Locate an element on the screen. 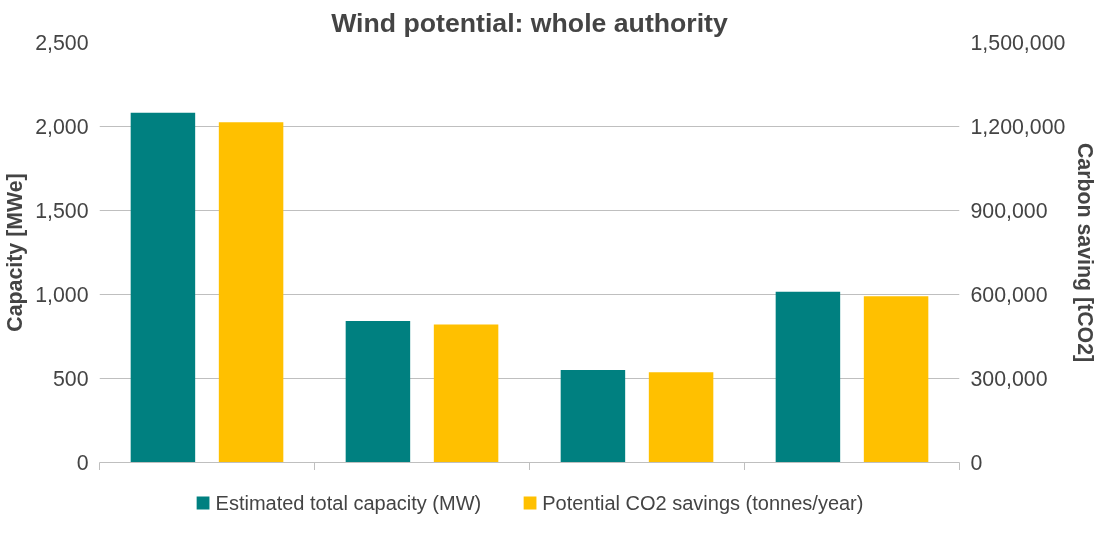 Image resolution: width=1110 pixels, height=547 pixels. y2-axis-title: Carbon saving [tCO2] is located at coordinates (1085, 252).